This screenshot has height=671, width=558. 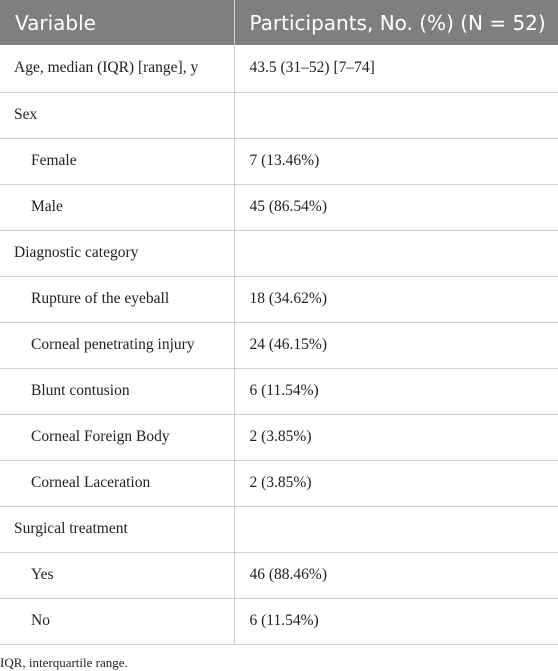 What do you see at coordinates (396, 345) in the screenshot?
I see `row-value: 24 (46.15%)` at bounding box center [396, 345].